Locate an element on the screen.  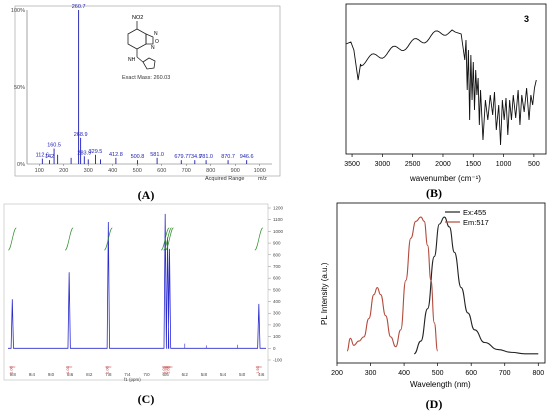
integral-label: 0.99 is located at coordinates (167, 369).